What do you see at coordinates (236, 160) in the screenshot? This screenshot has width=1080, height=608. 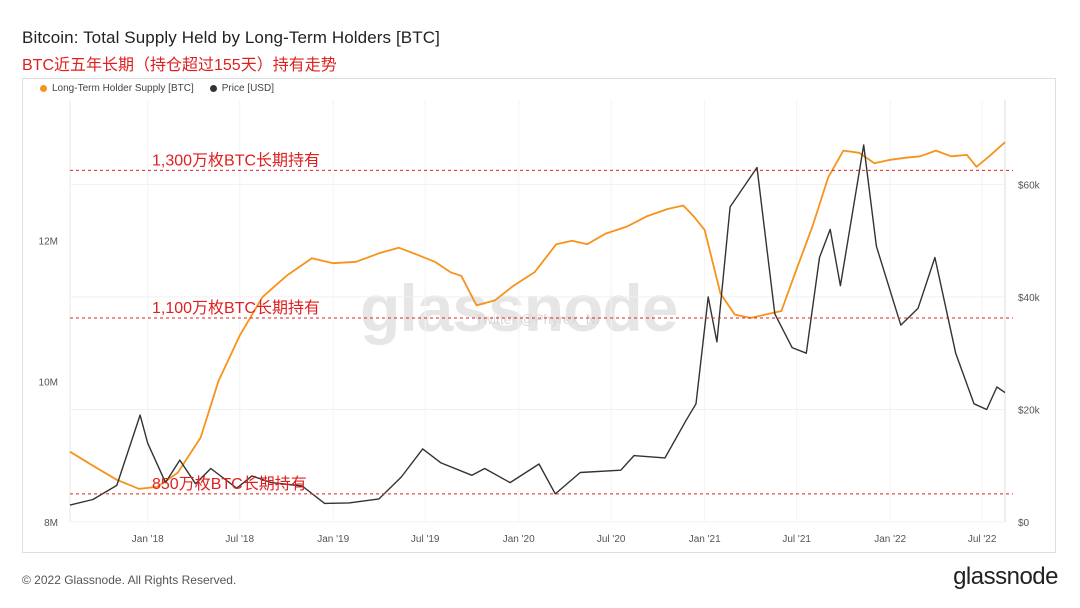 I see `annotation-label: 1,300万枚BTC长期持有` at bounding box center [236, 160].